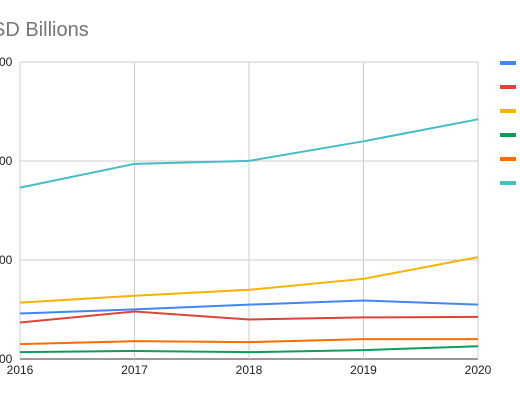 This screenshot has width=520, height=400. What do you see at coordinates (508, 123) in the screenshot?
I see `legend` at bounding box center [508, 123].